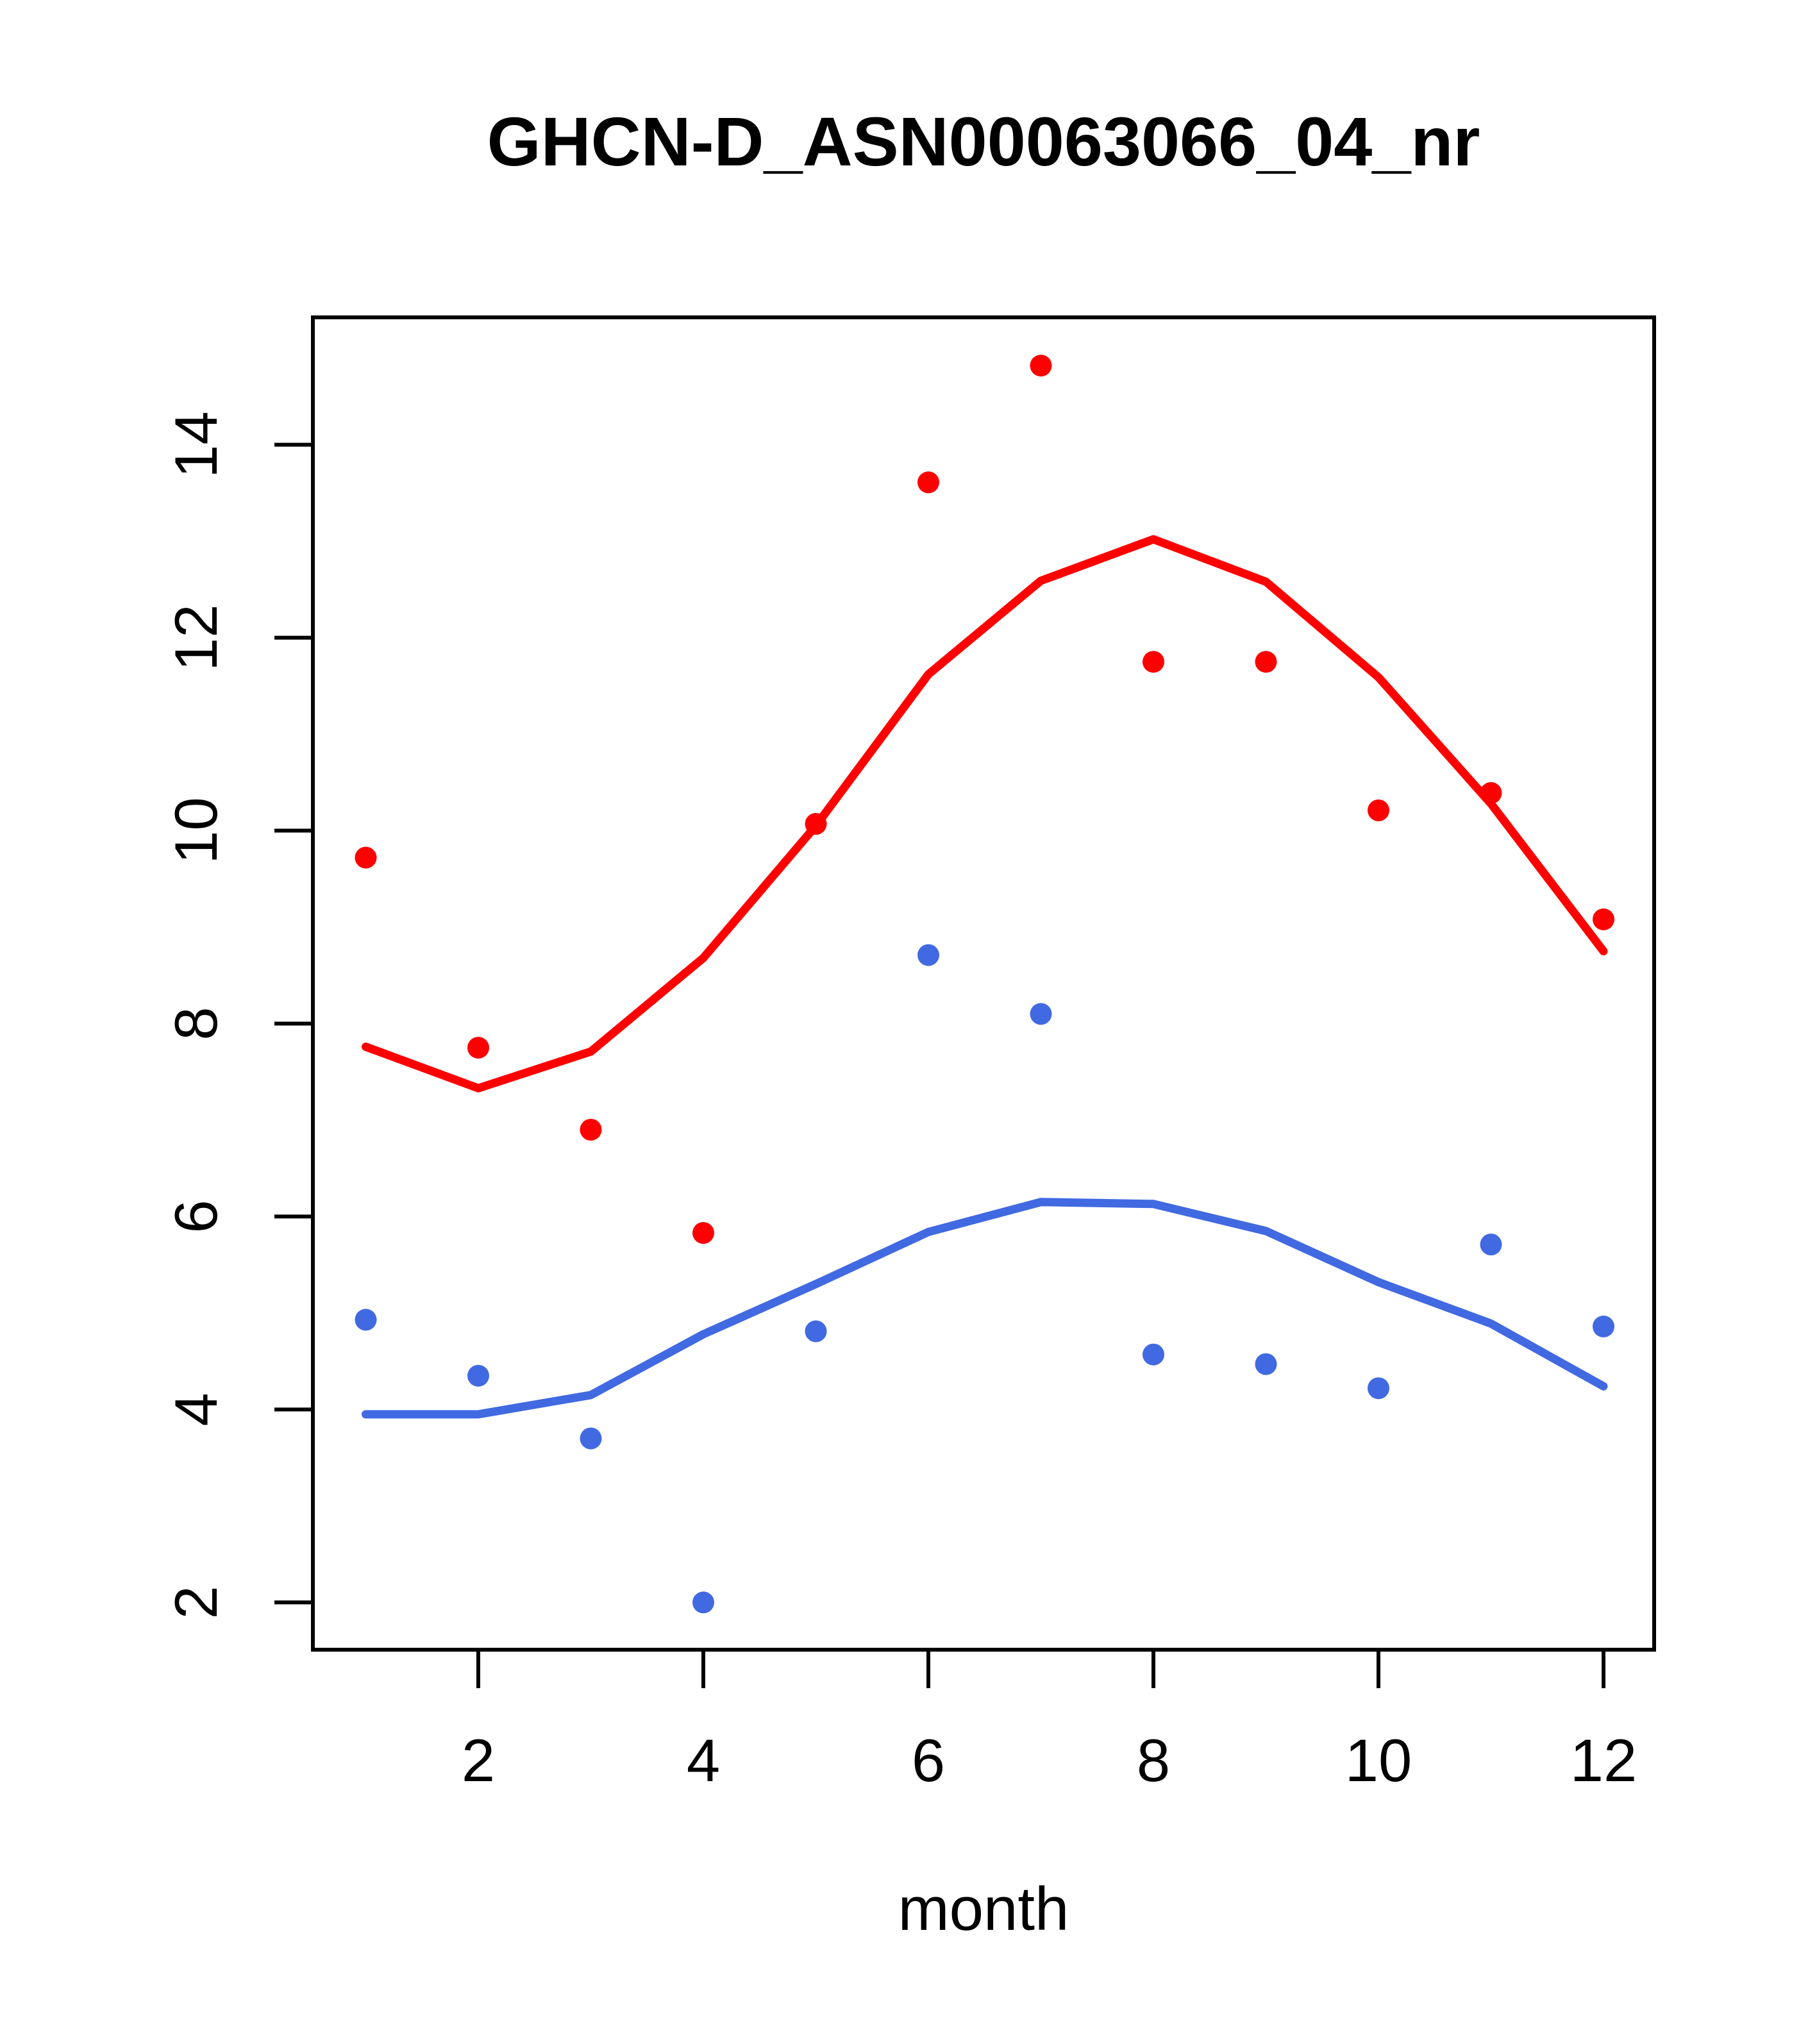 This screenshot has width=1817, height=2044. What do you see at coordinates (238, 1015) in the screenshot?
I see `y-axis-ticks: 2 4 6 8 10 12 14` at bounding box center [238, 1015].